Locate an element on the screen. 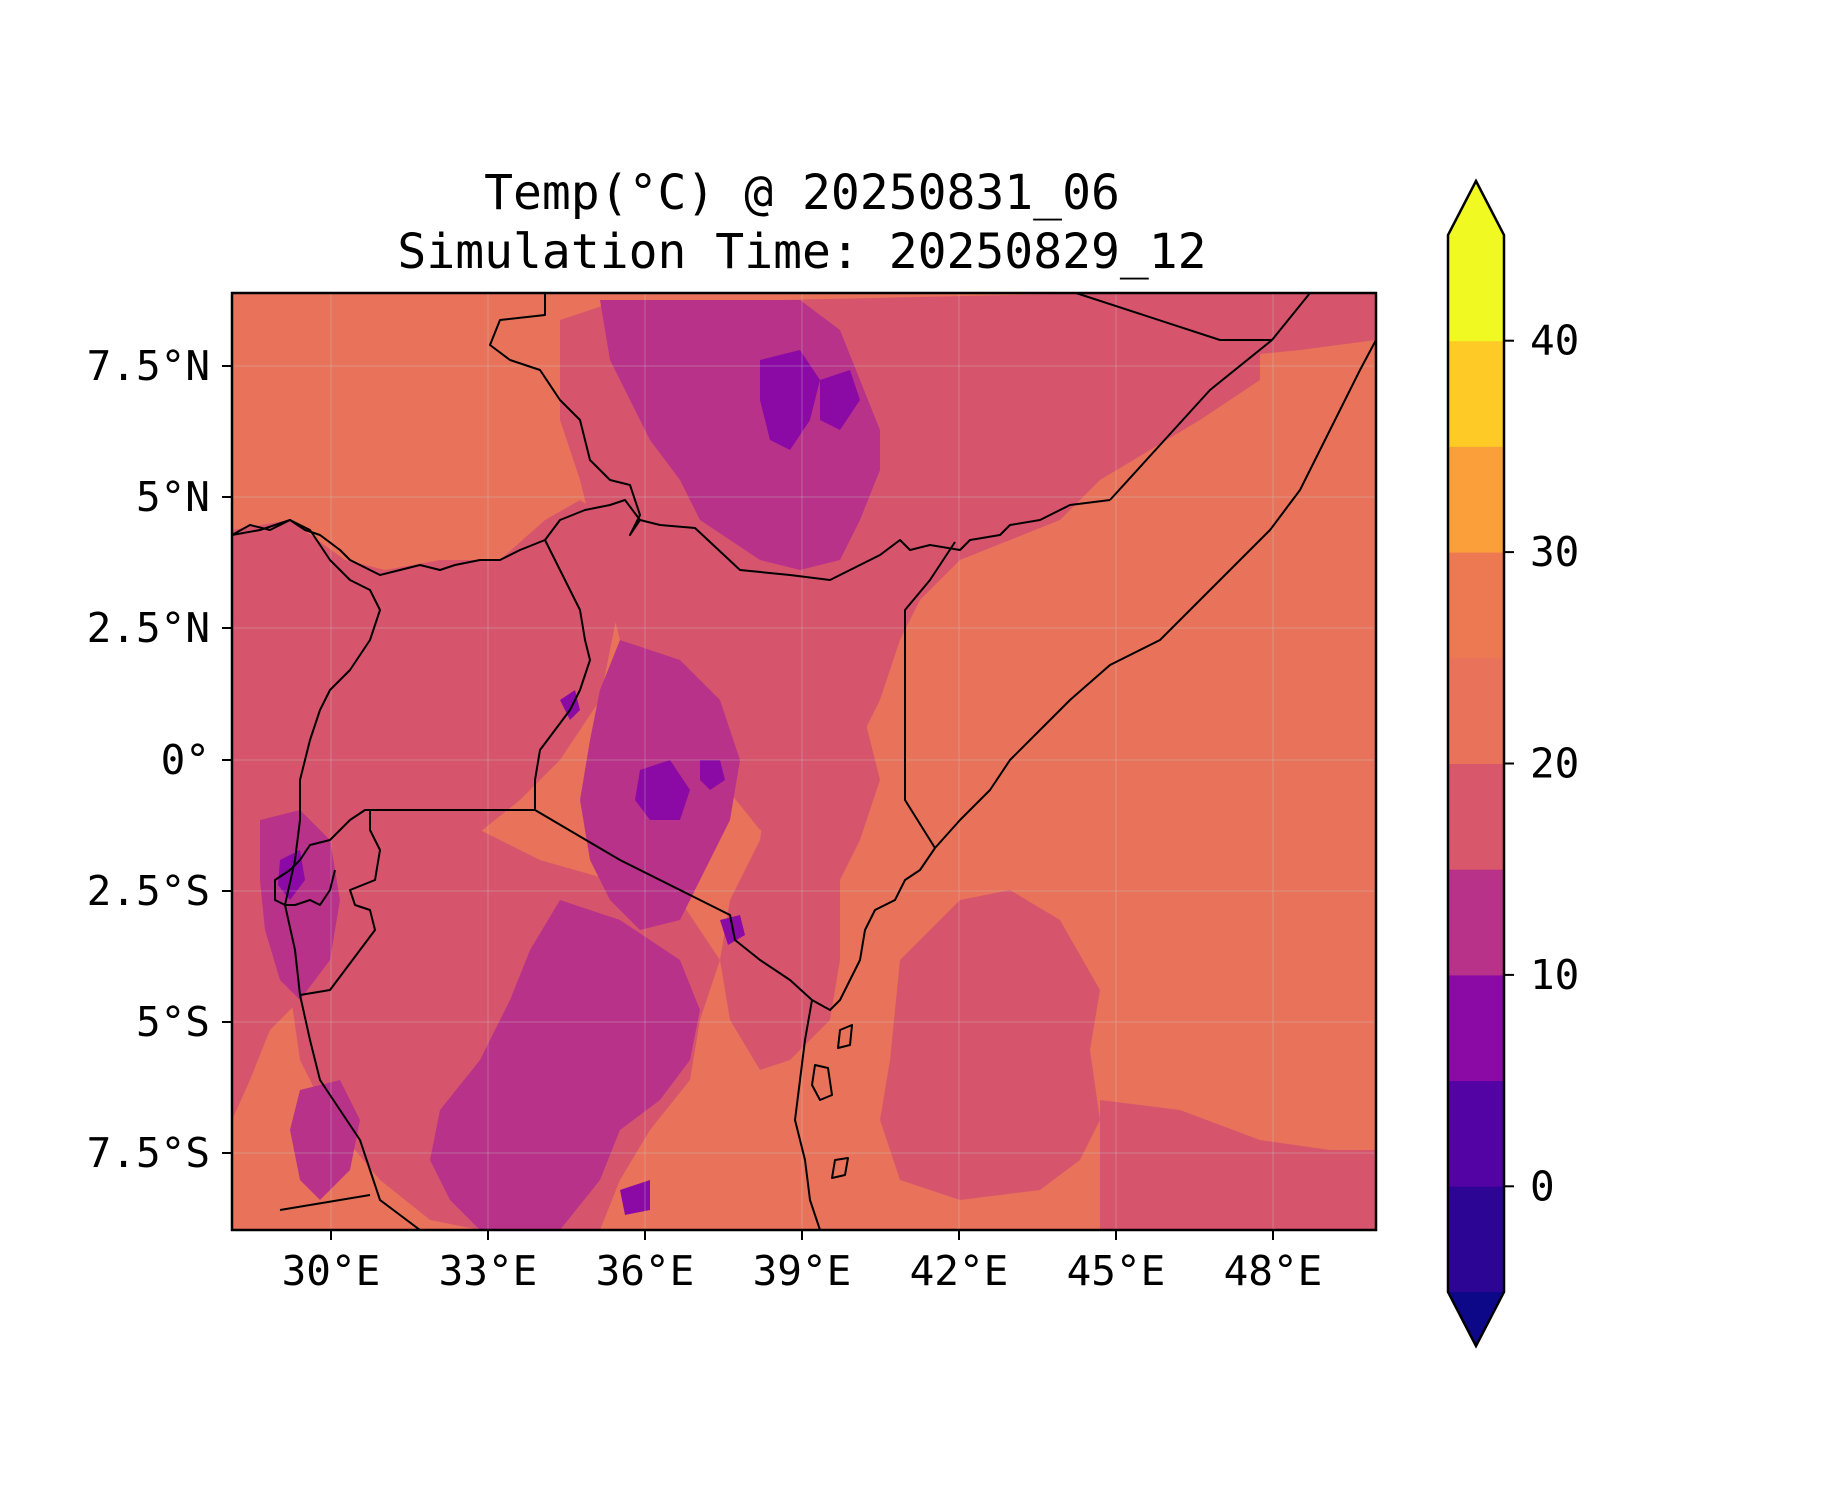 Image resolution: width=1833 pixels, height=1500 pixels. y-axis-labels: 7.5°N 5°N 2.5°N 0° 2.5°S 5°S 7.5°S is located at coordinates (148, 759).